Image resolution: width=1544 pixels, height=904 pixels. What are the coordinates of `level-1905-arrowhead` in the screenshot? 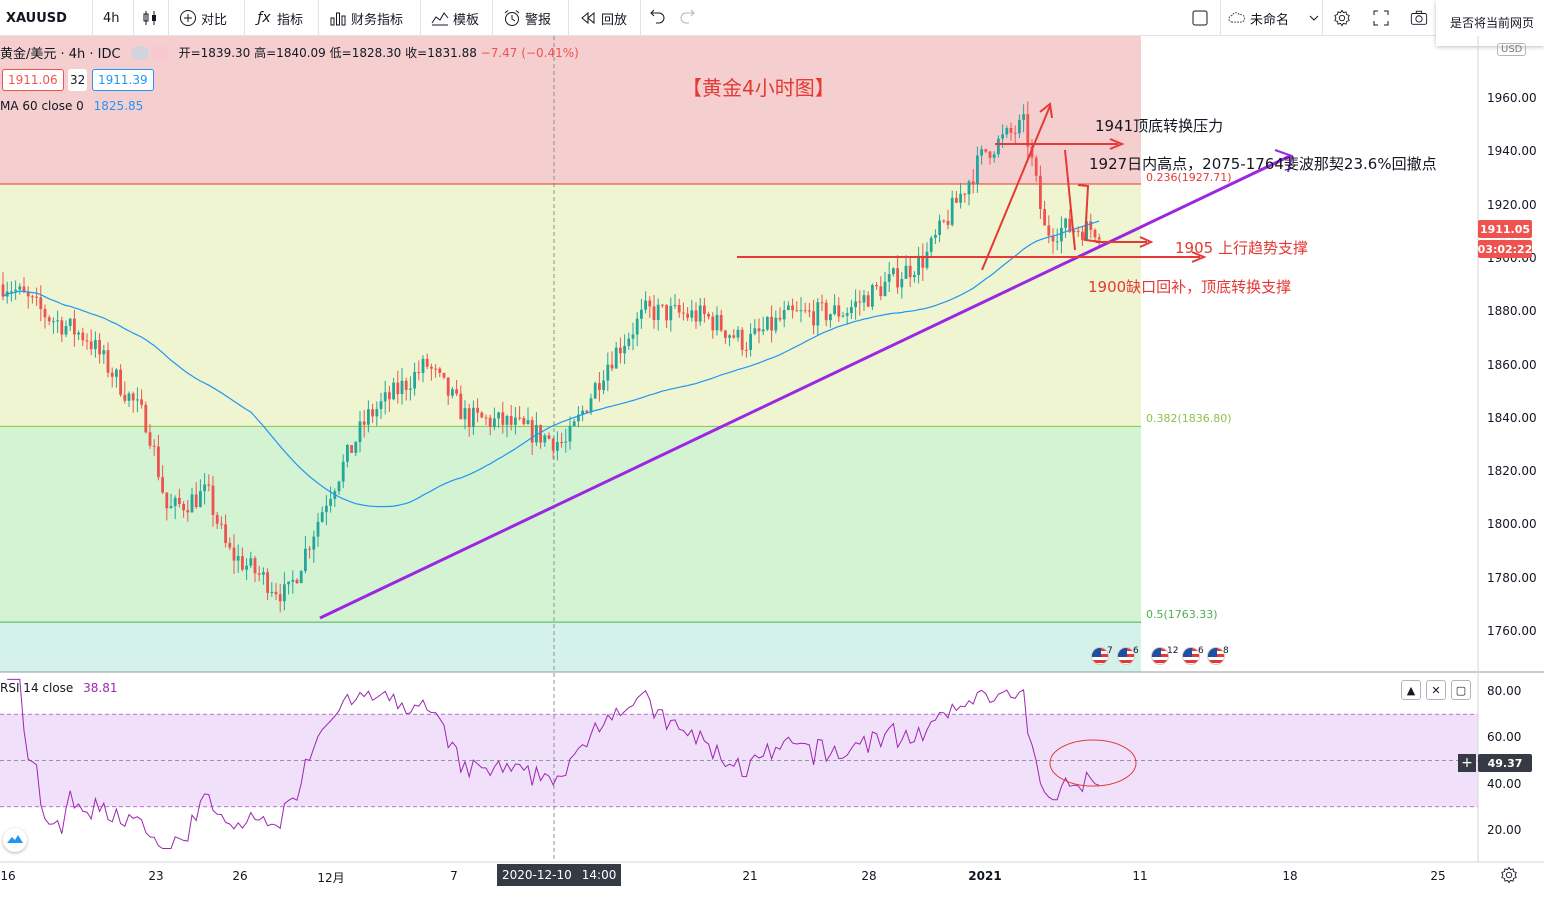 It's located at (1146, 242).